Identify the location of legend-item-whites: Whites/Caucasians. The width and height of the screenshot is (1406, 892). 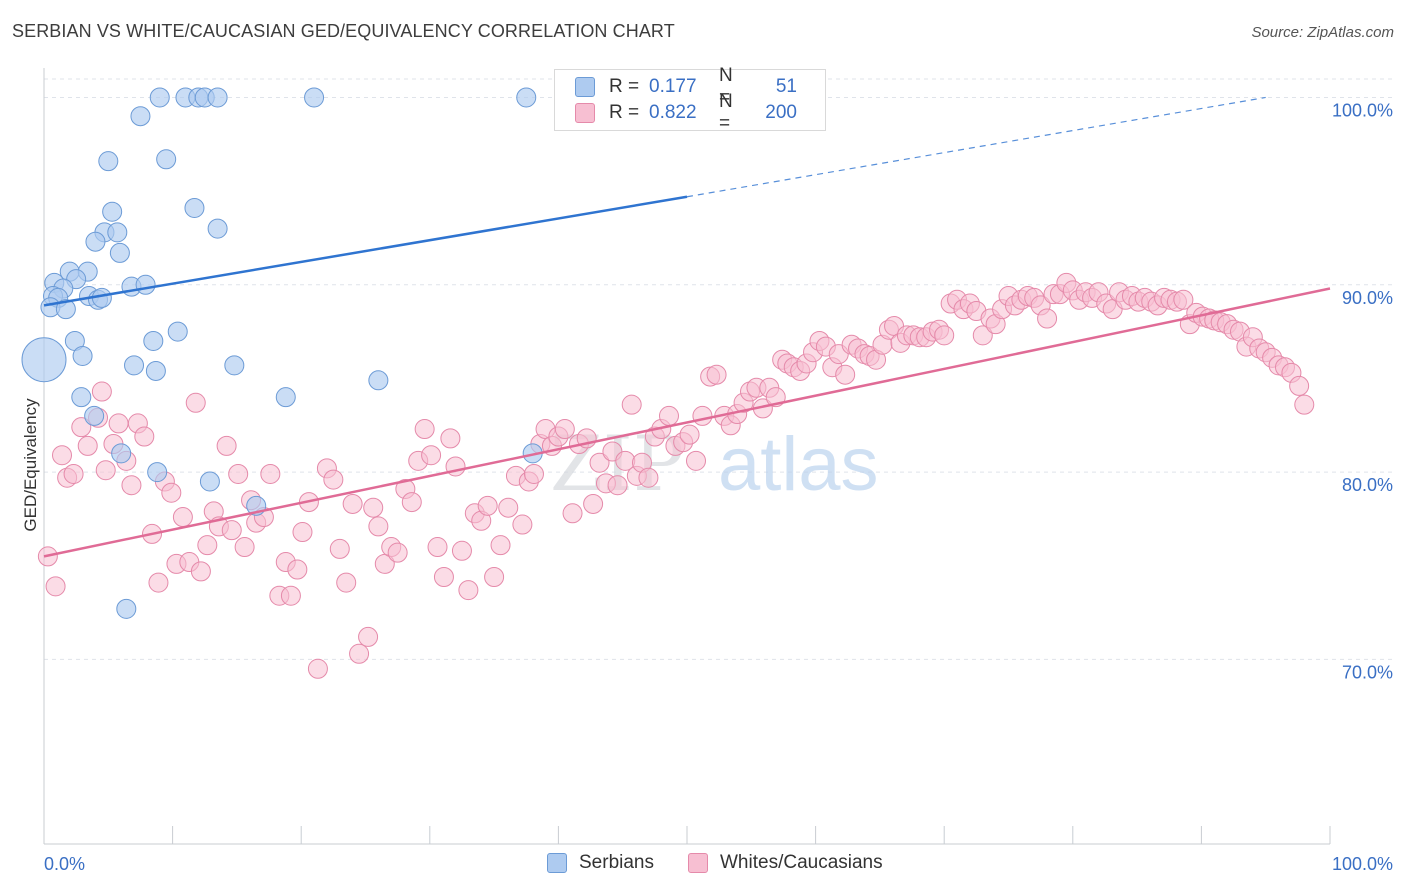
(785, 863).